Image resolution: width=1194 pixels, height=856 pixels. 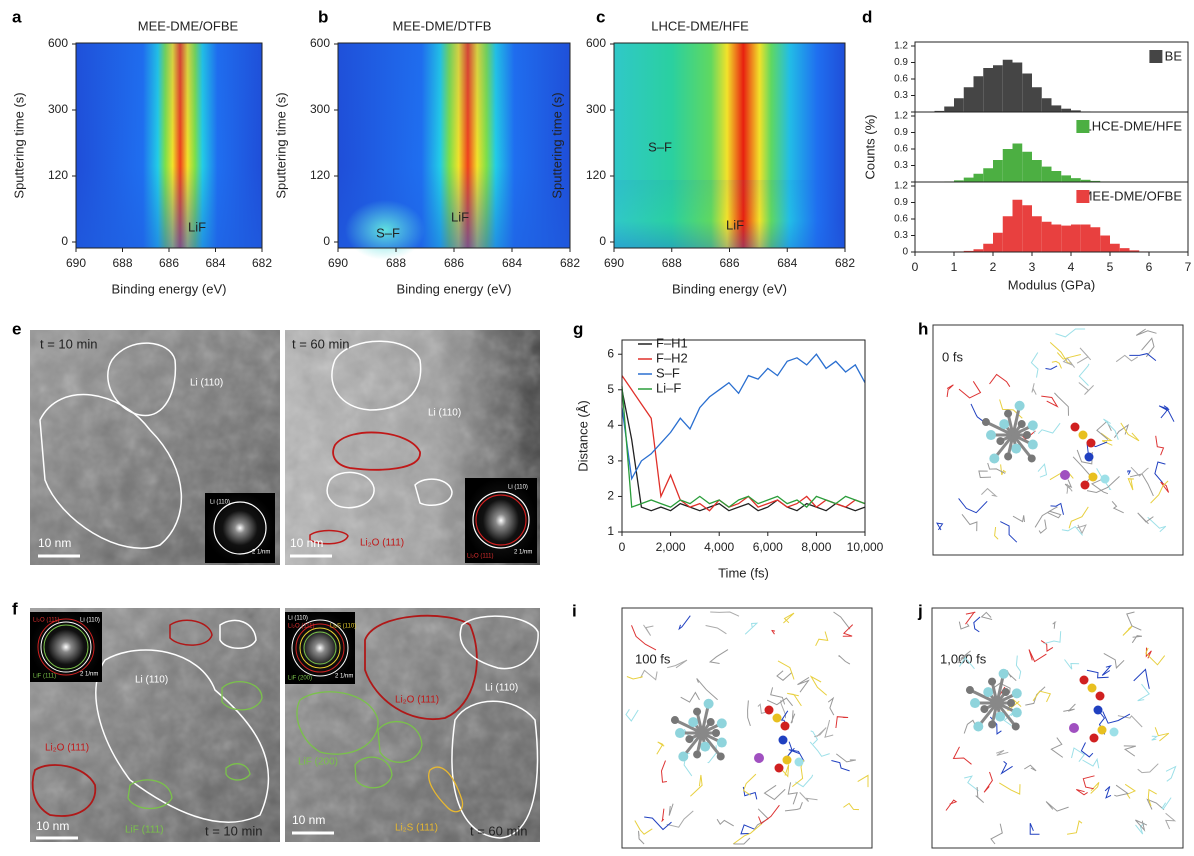 I want to click on inset-label: Li₂O (111), so click(x=301, y=627).